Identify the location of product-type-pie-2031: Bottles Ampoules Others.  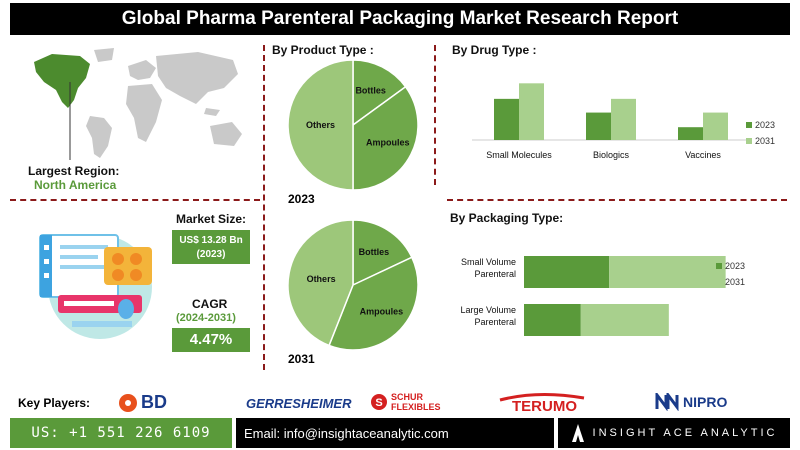
(353, 285).